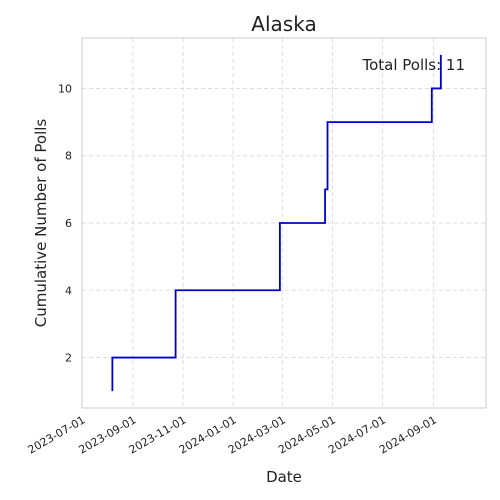  Describe the element at coordinates (284, 477) in the screenshot. I see `x-axis-label: Date` at that location.